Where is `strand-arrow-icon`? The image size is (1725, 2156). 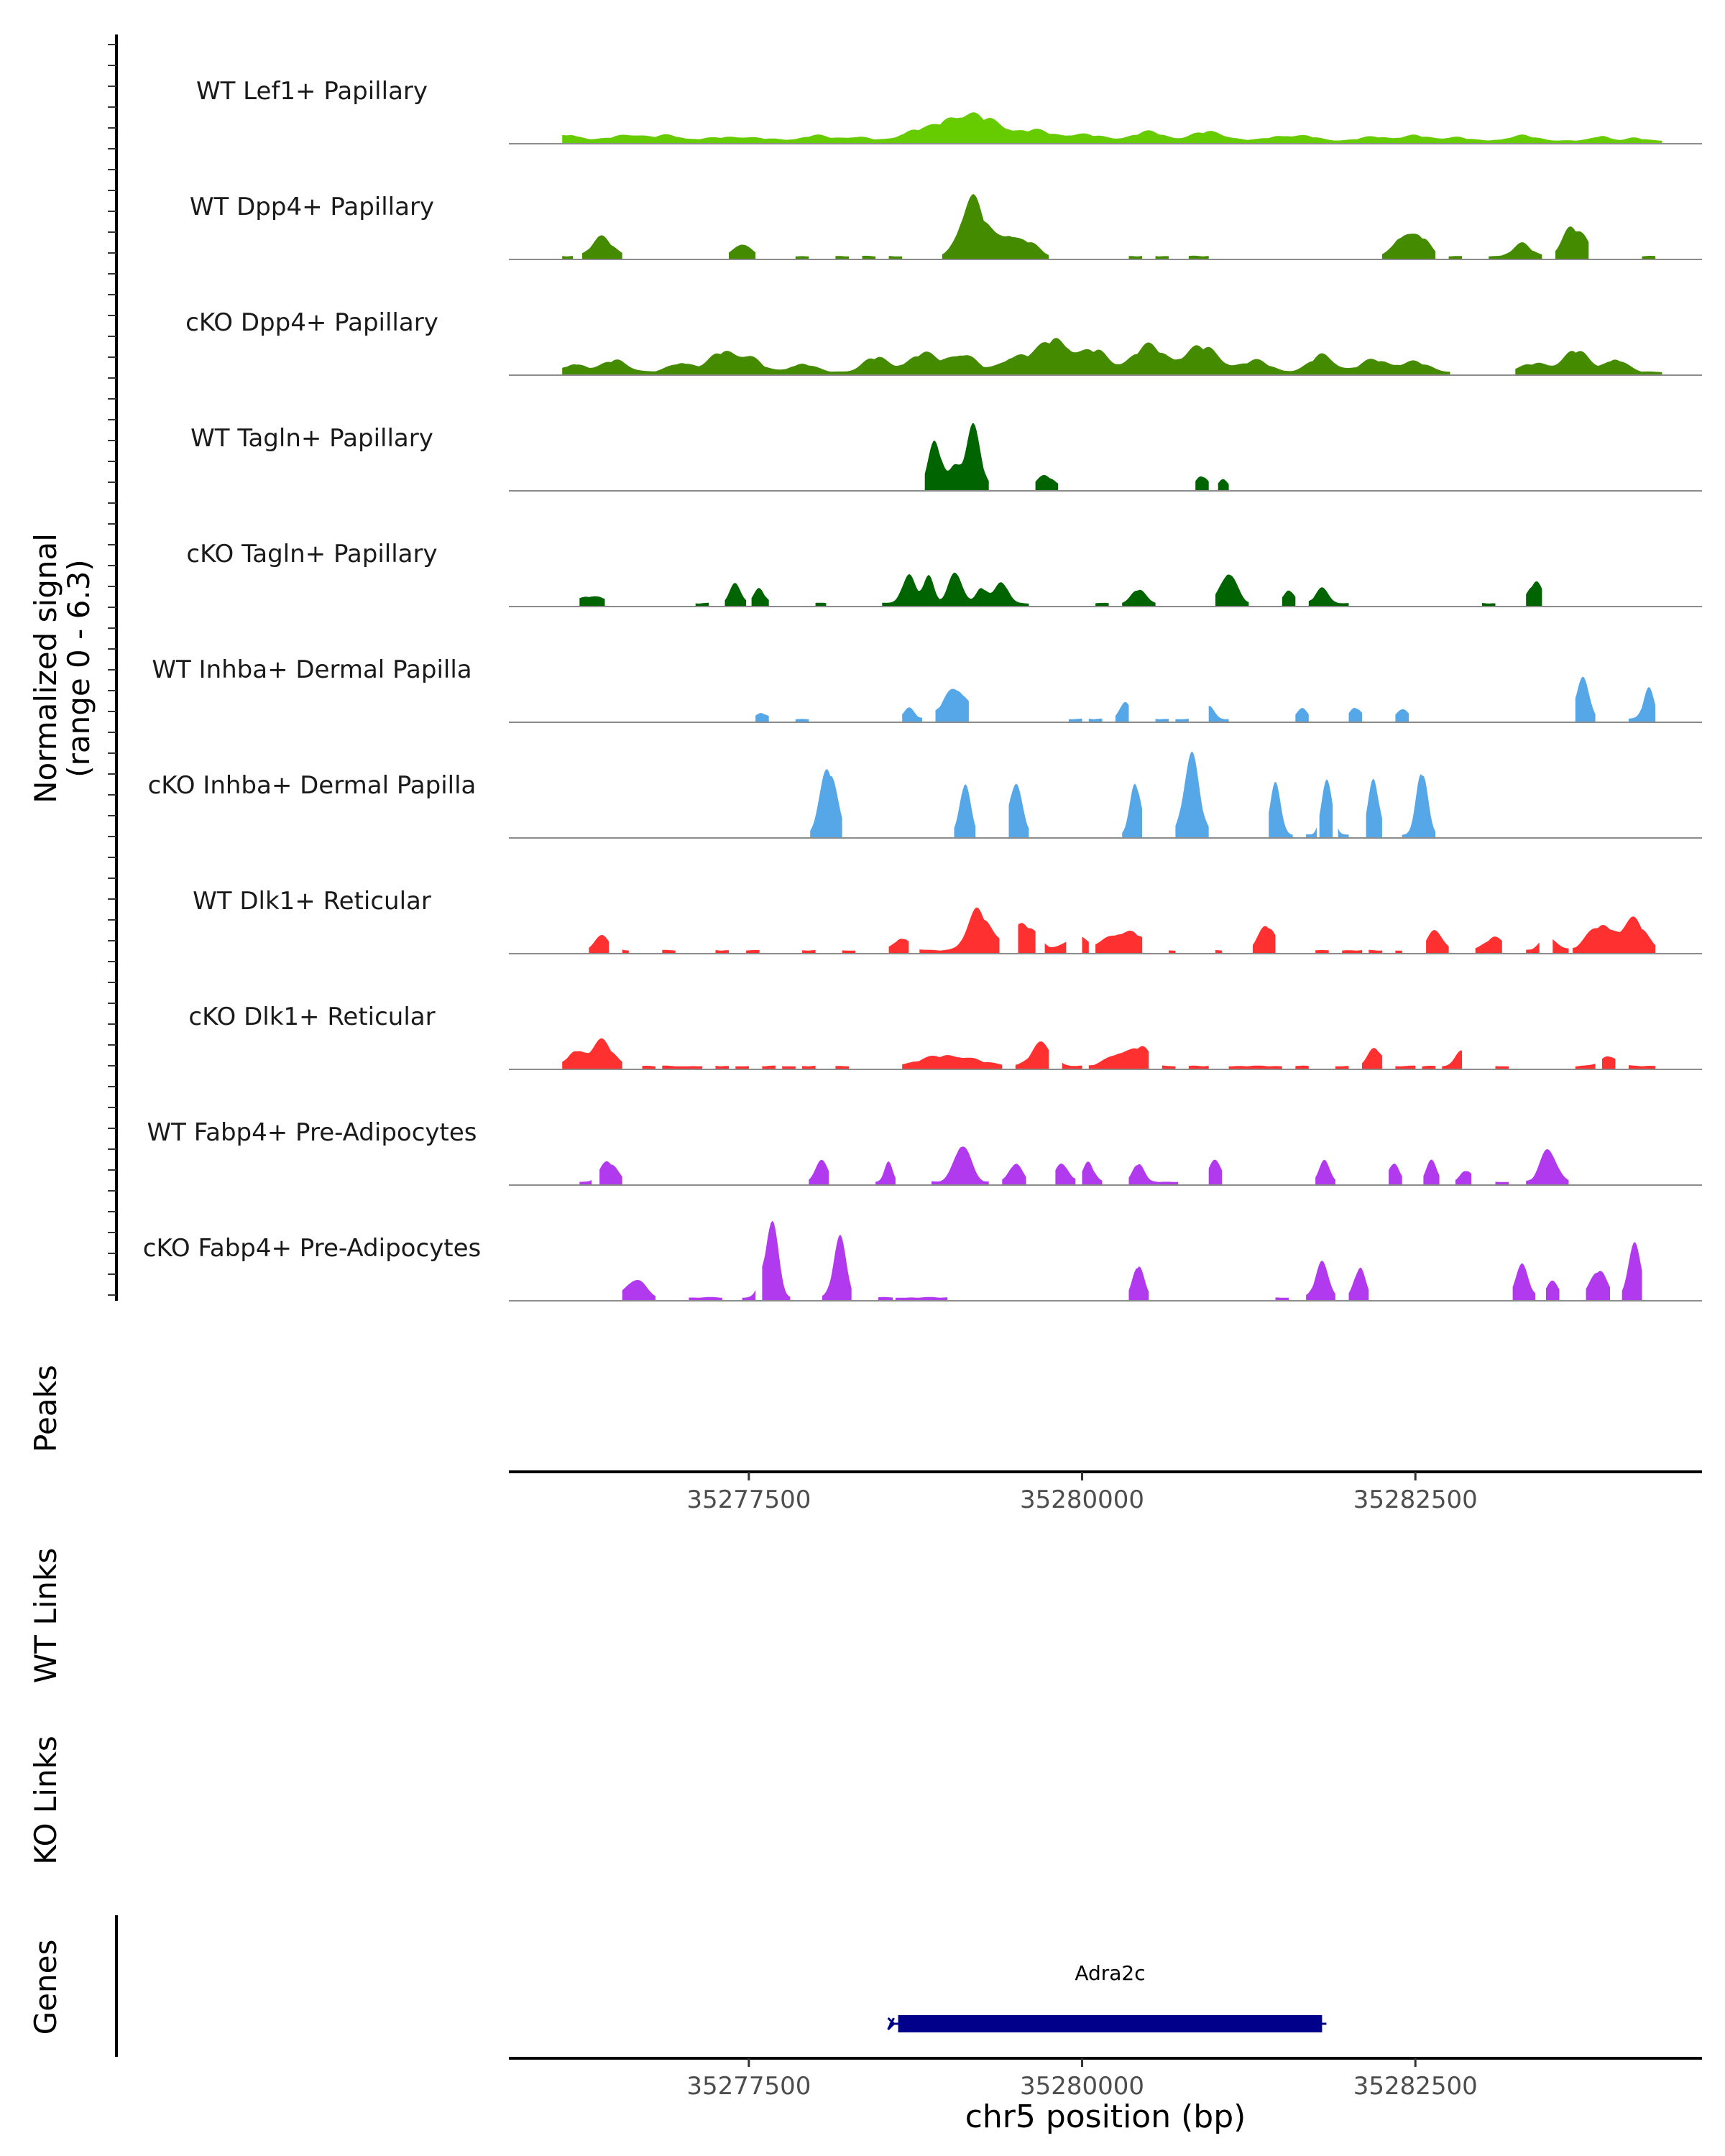 strand-arrow-icon is located at coordinates (891, 2024).